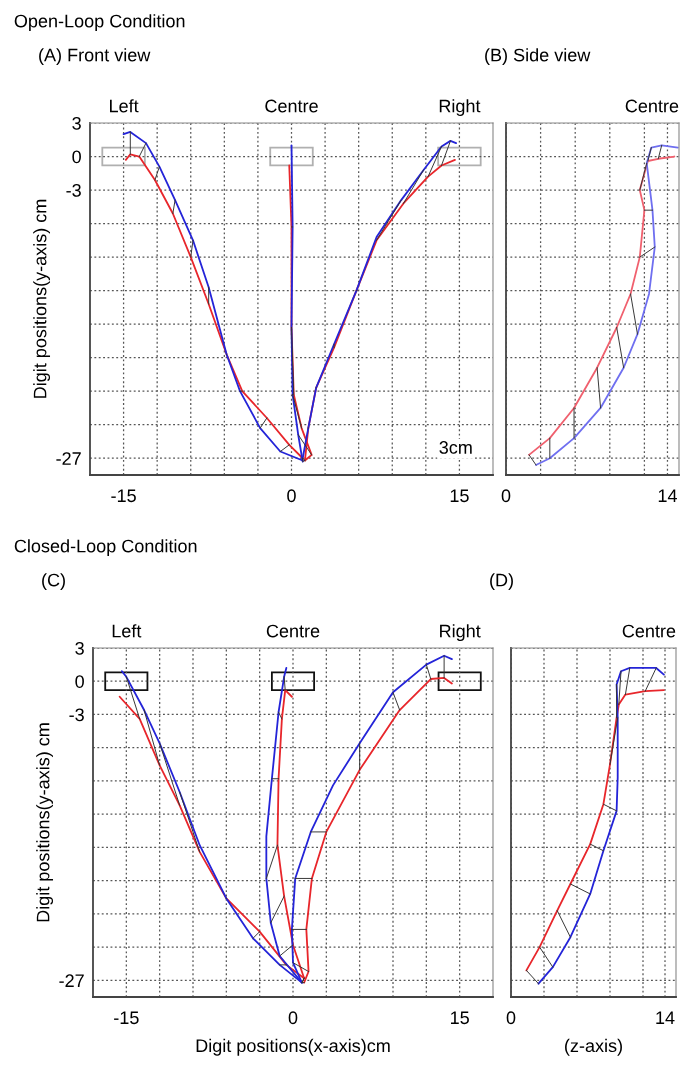 This screenshot has height=1074, width=693. What do you see at coordinates (455, 447) in the screenshot?
I see `annotation: 3cm` at bounding box center [455, 447].